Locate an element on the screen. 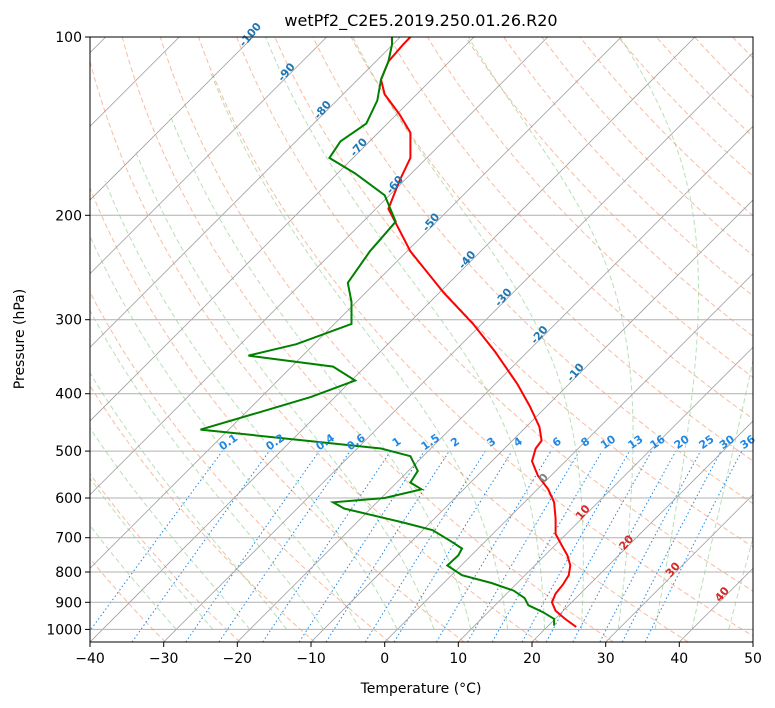 Image resolution: width=775 pixels, height=708 pixels. y-tick-label: 500 is located at coordinates (68, 452).